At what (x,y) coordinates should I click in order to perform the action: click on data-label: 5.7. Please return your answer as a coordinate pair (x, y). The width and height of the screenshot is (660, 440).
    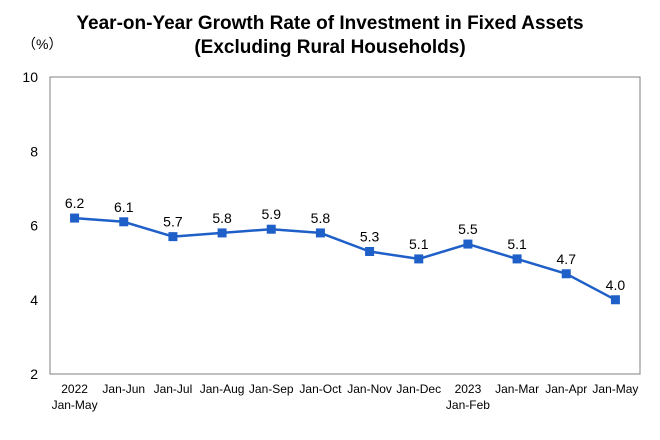
    Looking at the image, I should click on (173, 222).